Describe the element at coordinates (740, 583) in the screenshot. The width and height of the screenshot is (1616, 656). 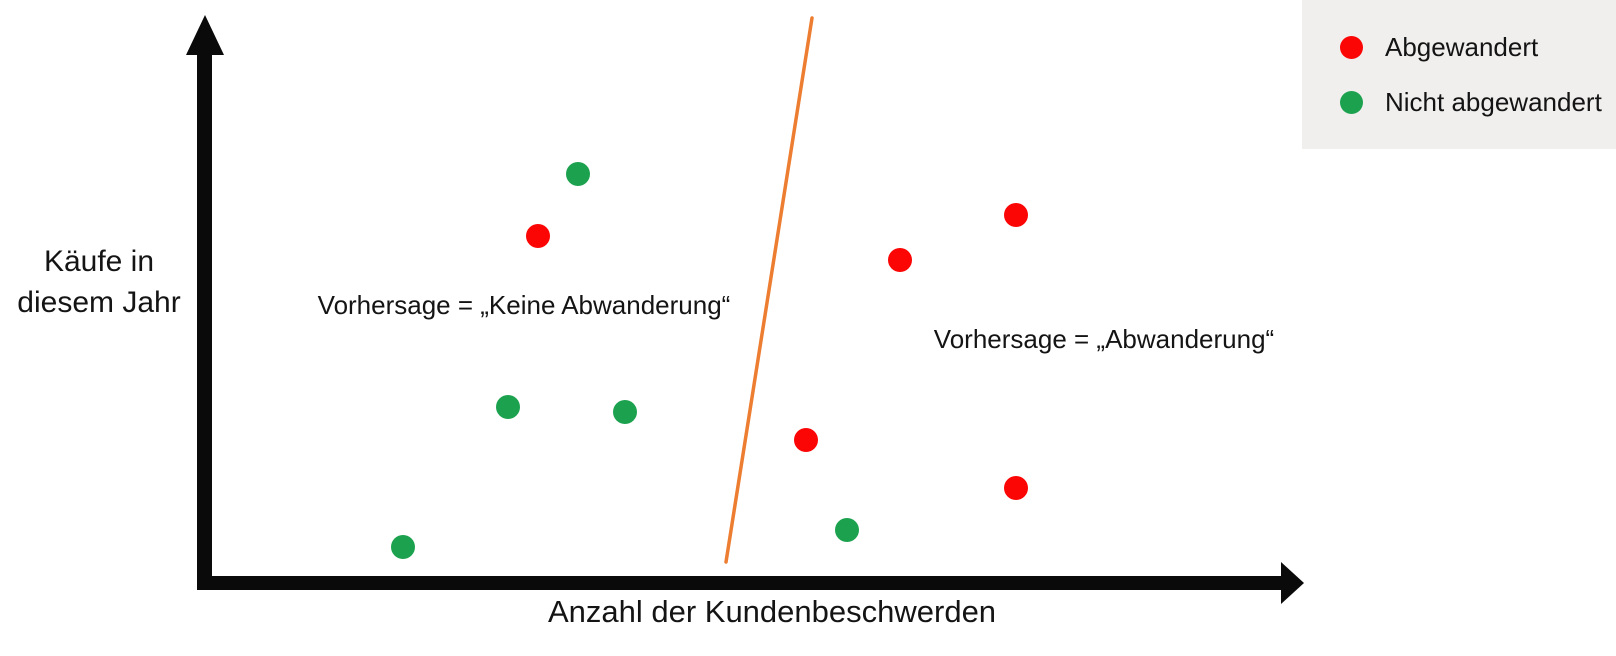
I see `x-axis-line` at that location.